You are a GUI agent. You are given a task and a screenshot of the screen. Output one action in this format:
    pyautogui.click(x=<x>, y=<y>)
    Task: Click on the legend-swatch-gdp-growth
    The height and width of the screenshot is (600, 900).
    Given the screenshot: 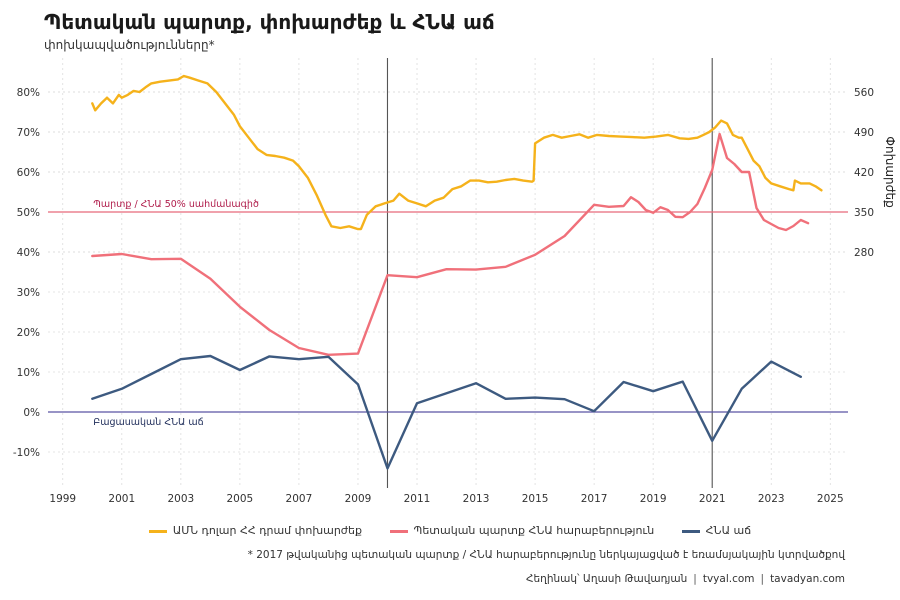 What is the action you would take?
    pyautogui.click(x=690, y=531)
    